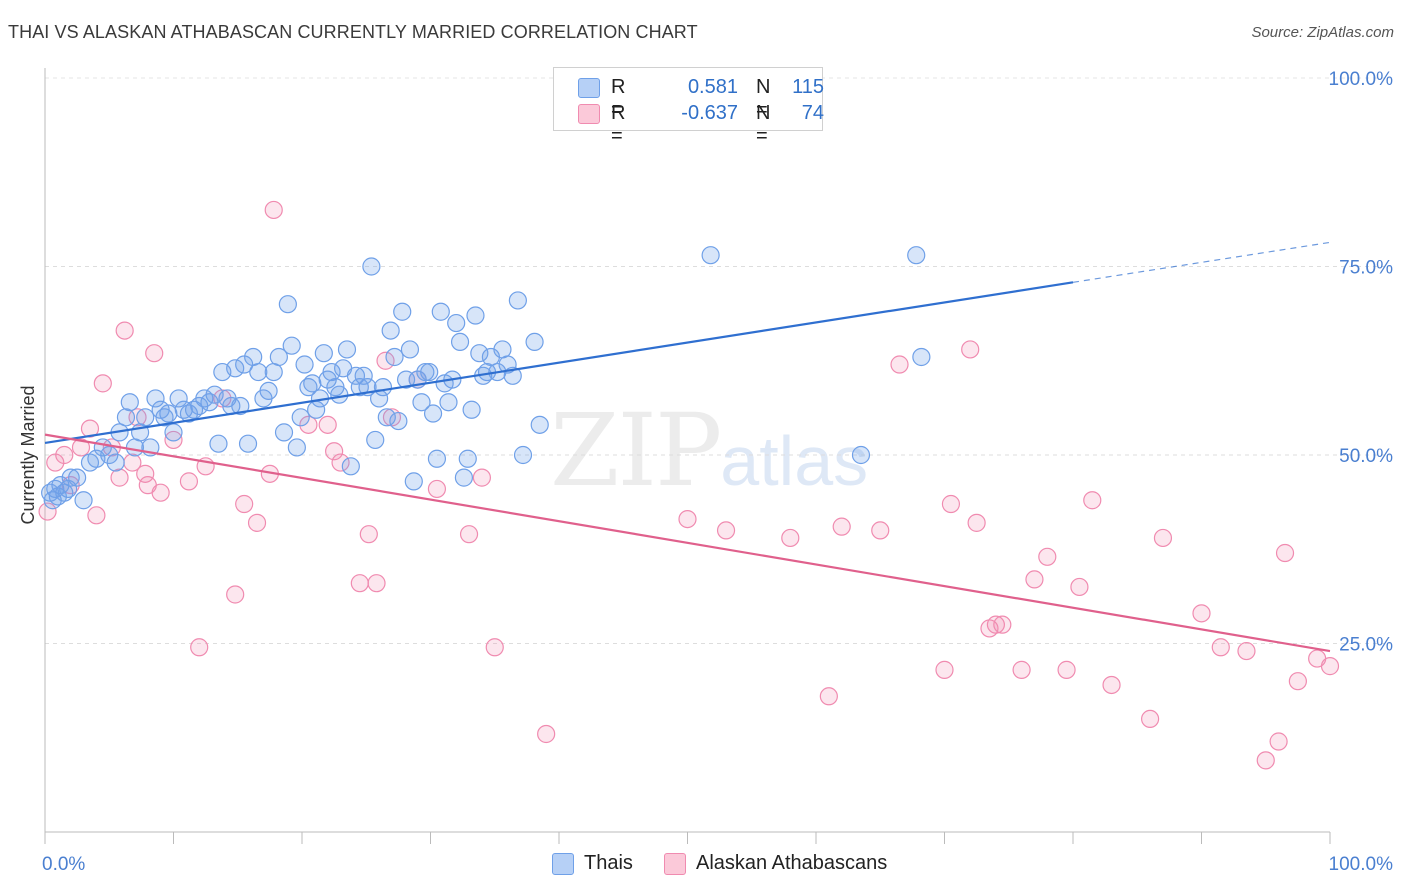 This screenshot has width=1406, height=892. I want to click on y-axis-label: Currently Married, so click(28, 454).